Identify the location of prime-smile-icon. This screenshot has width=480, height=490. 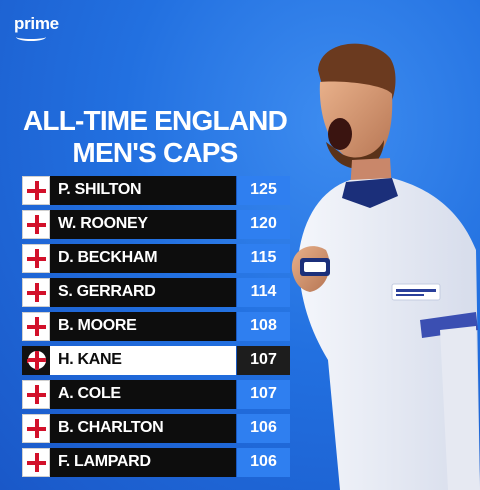
(31, 37).